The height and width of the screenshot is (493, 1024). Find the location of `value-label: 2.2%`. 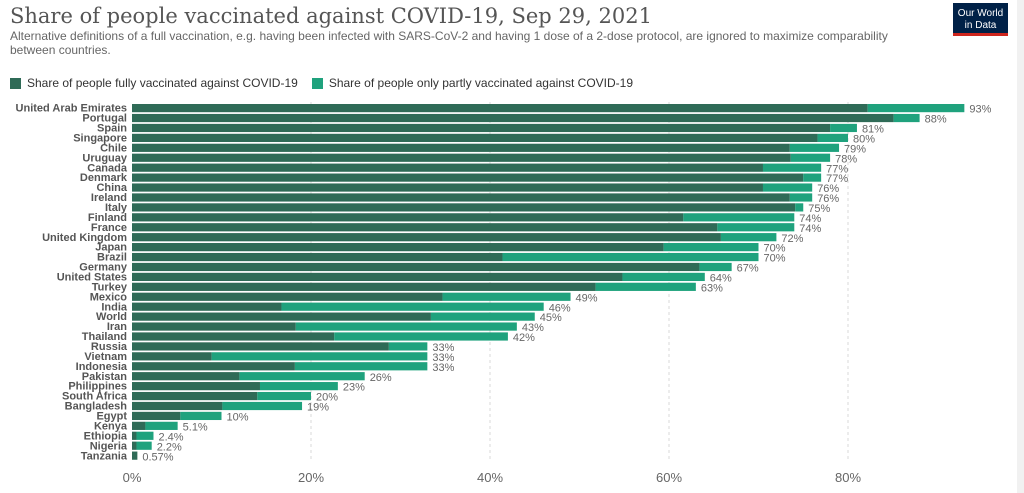

value-label: 2.2% is located at coordinates (169, 447).